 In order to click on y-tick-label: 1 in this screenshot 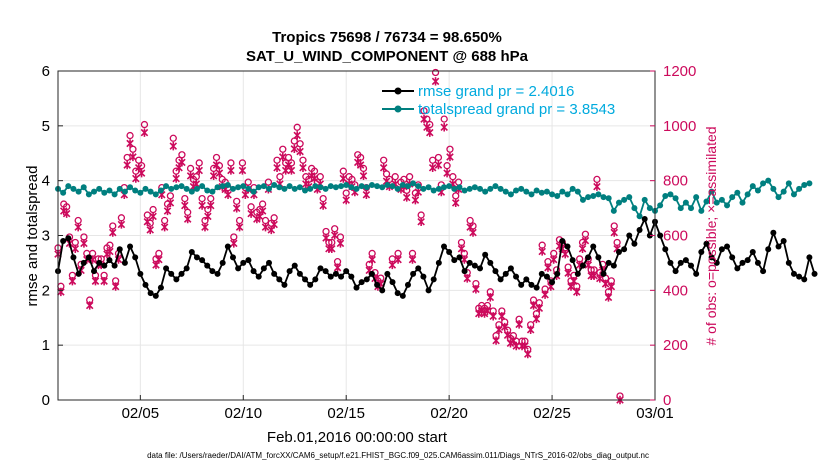, I will do `click(46, 345)`.